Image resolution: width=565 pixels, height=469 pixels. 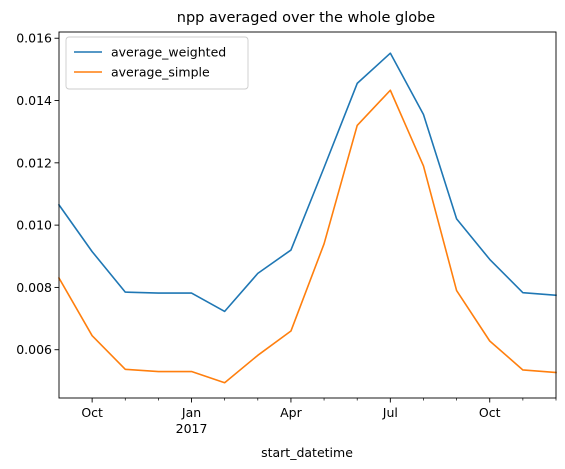 What do you see at coordinates (160, 72) in the screenshot?
I see `legend-label-average-simple: average_simple` at bounding box center [160, 72].